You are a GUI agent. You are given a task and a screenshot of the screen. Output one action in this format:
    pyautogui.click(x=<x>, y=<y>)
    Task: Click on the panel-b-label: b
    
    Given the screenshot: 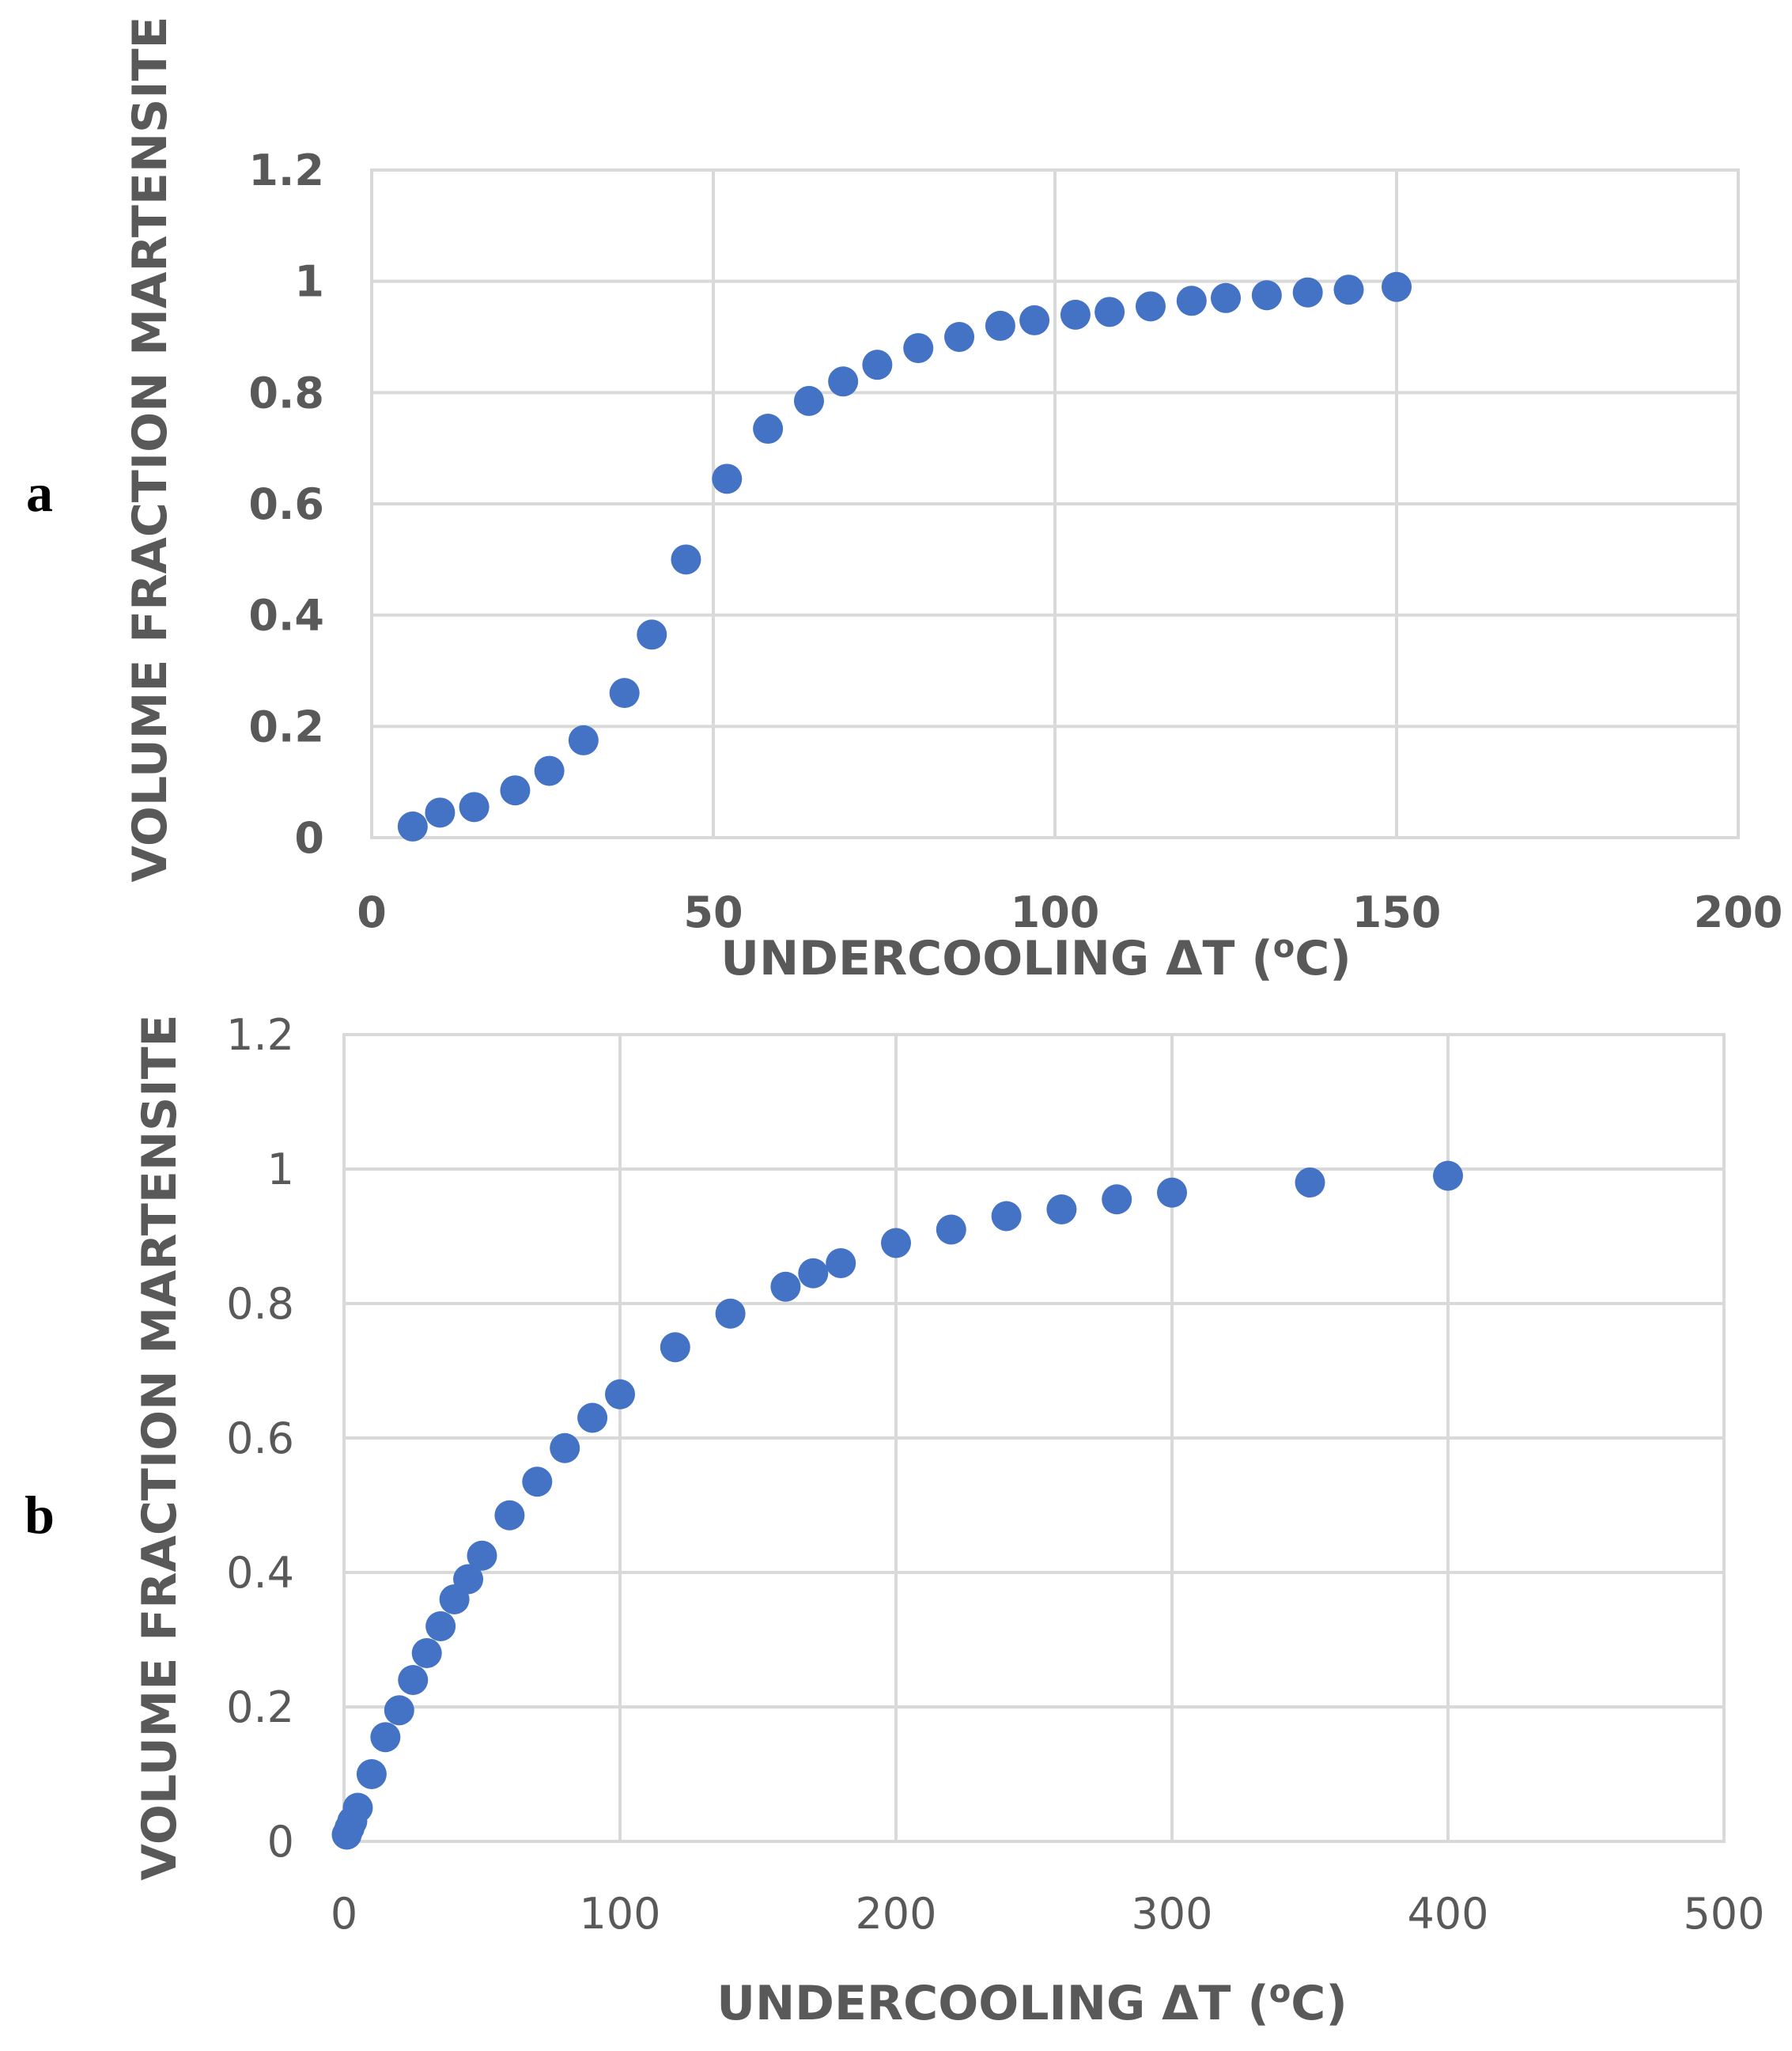 What is the action you would take?
    pyautogui.click(x=40, y=1515)
    